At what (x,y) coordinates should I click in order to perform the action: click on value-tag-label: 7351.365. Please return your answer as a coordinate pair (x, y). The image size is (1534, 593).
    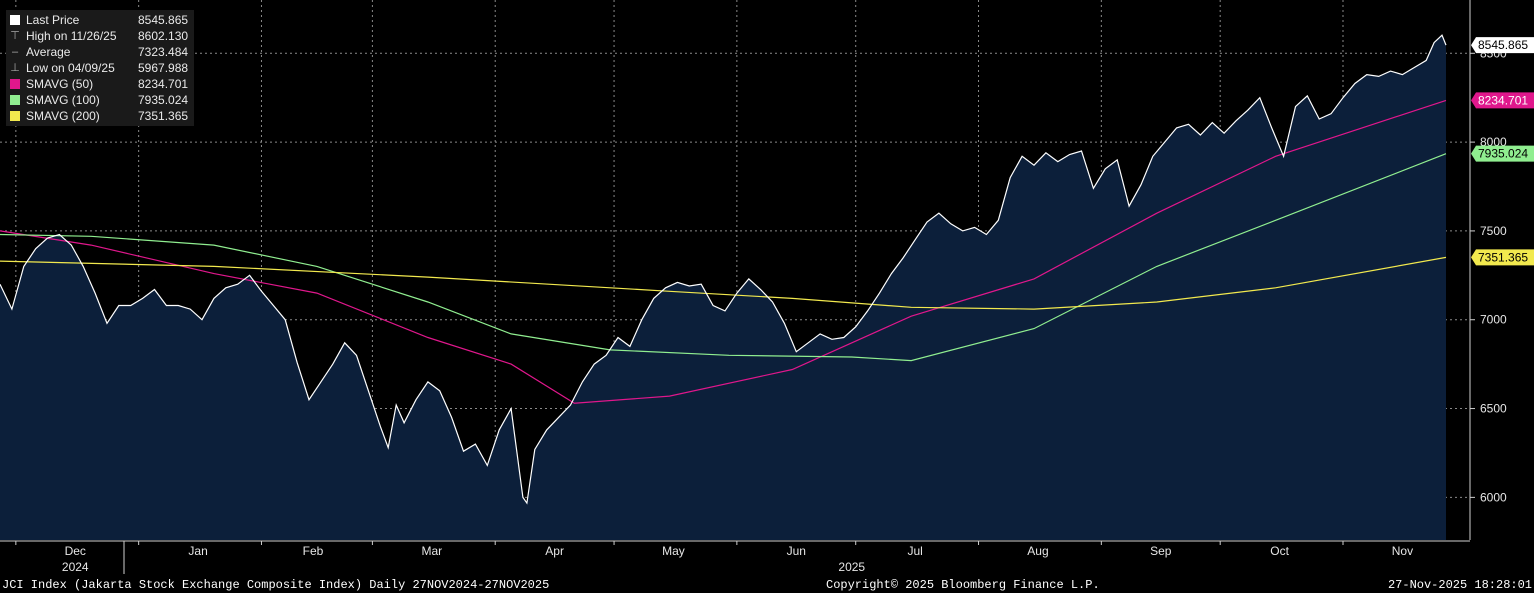
    Looking at the image, I should click on (1503, 257).